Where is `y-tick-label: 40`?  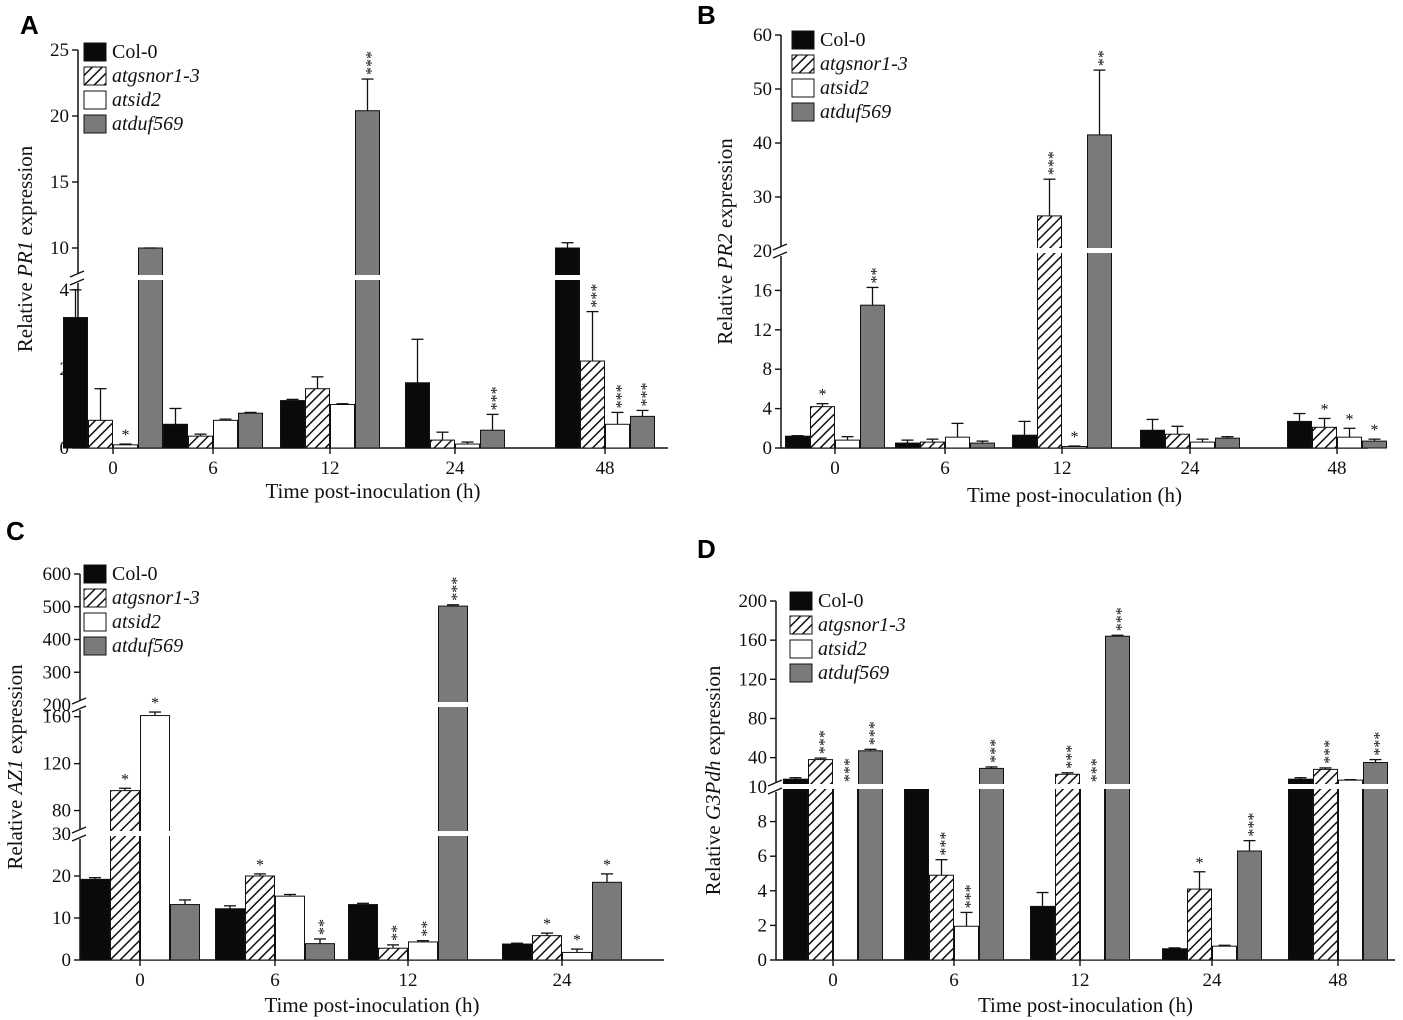
y-tick-label: 40 is located at coordinates (757, 758).